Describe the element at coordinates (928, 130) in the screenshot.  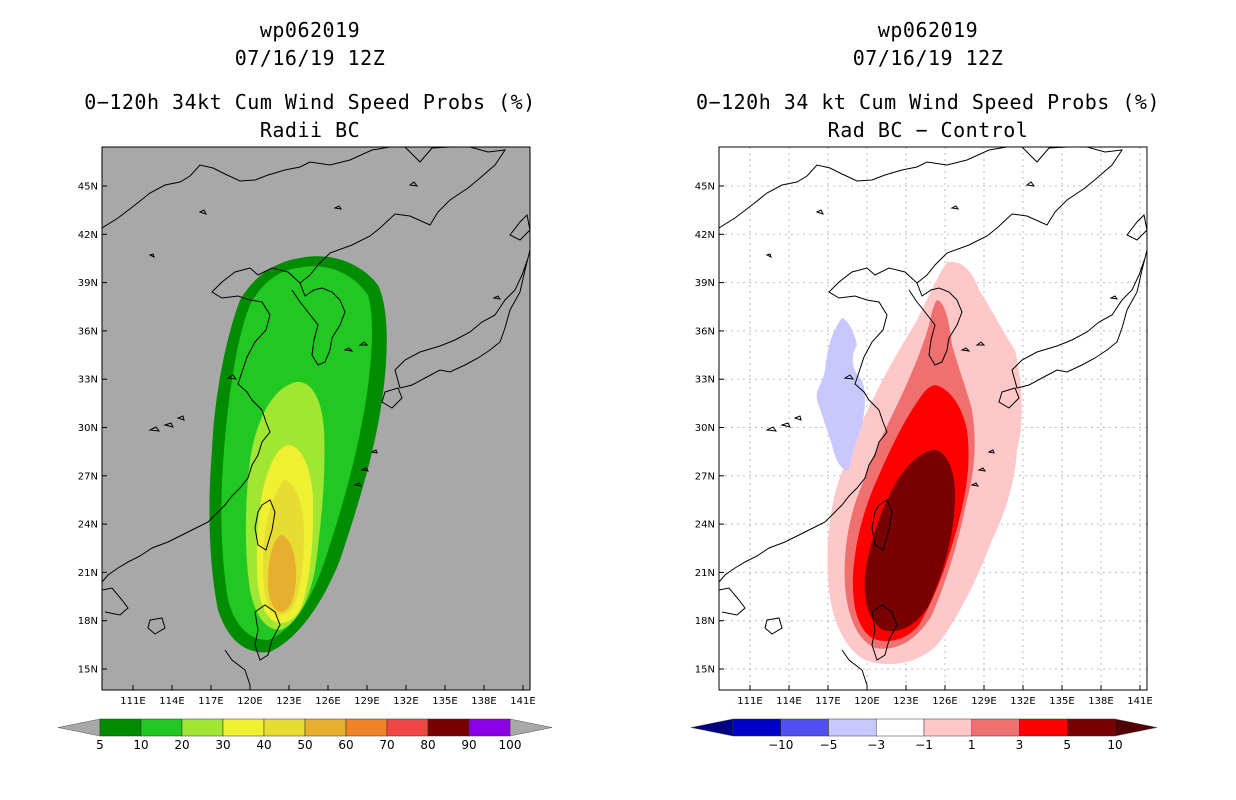
I see `right-subtitle: Rad BC − Control` at that location.